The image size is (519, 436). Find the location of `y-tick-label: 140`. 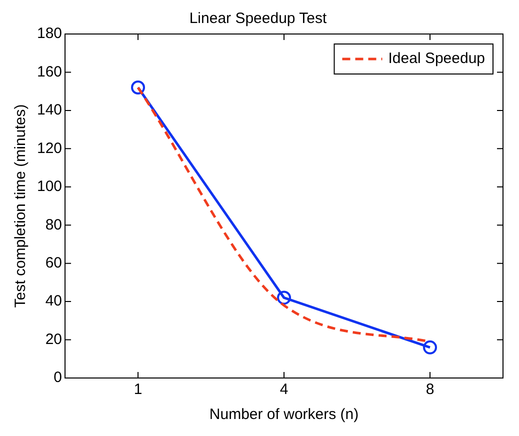

y-tick-label: 140 is located at coordinates (49, 110).